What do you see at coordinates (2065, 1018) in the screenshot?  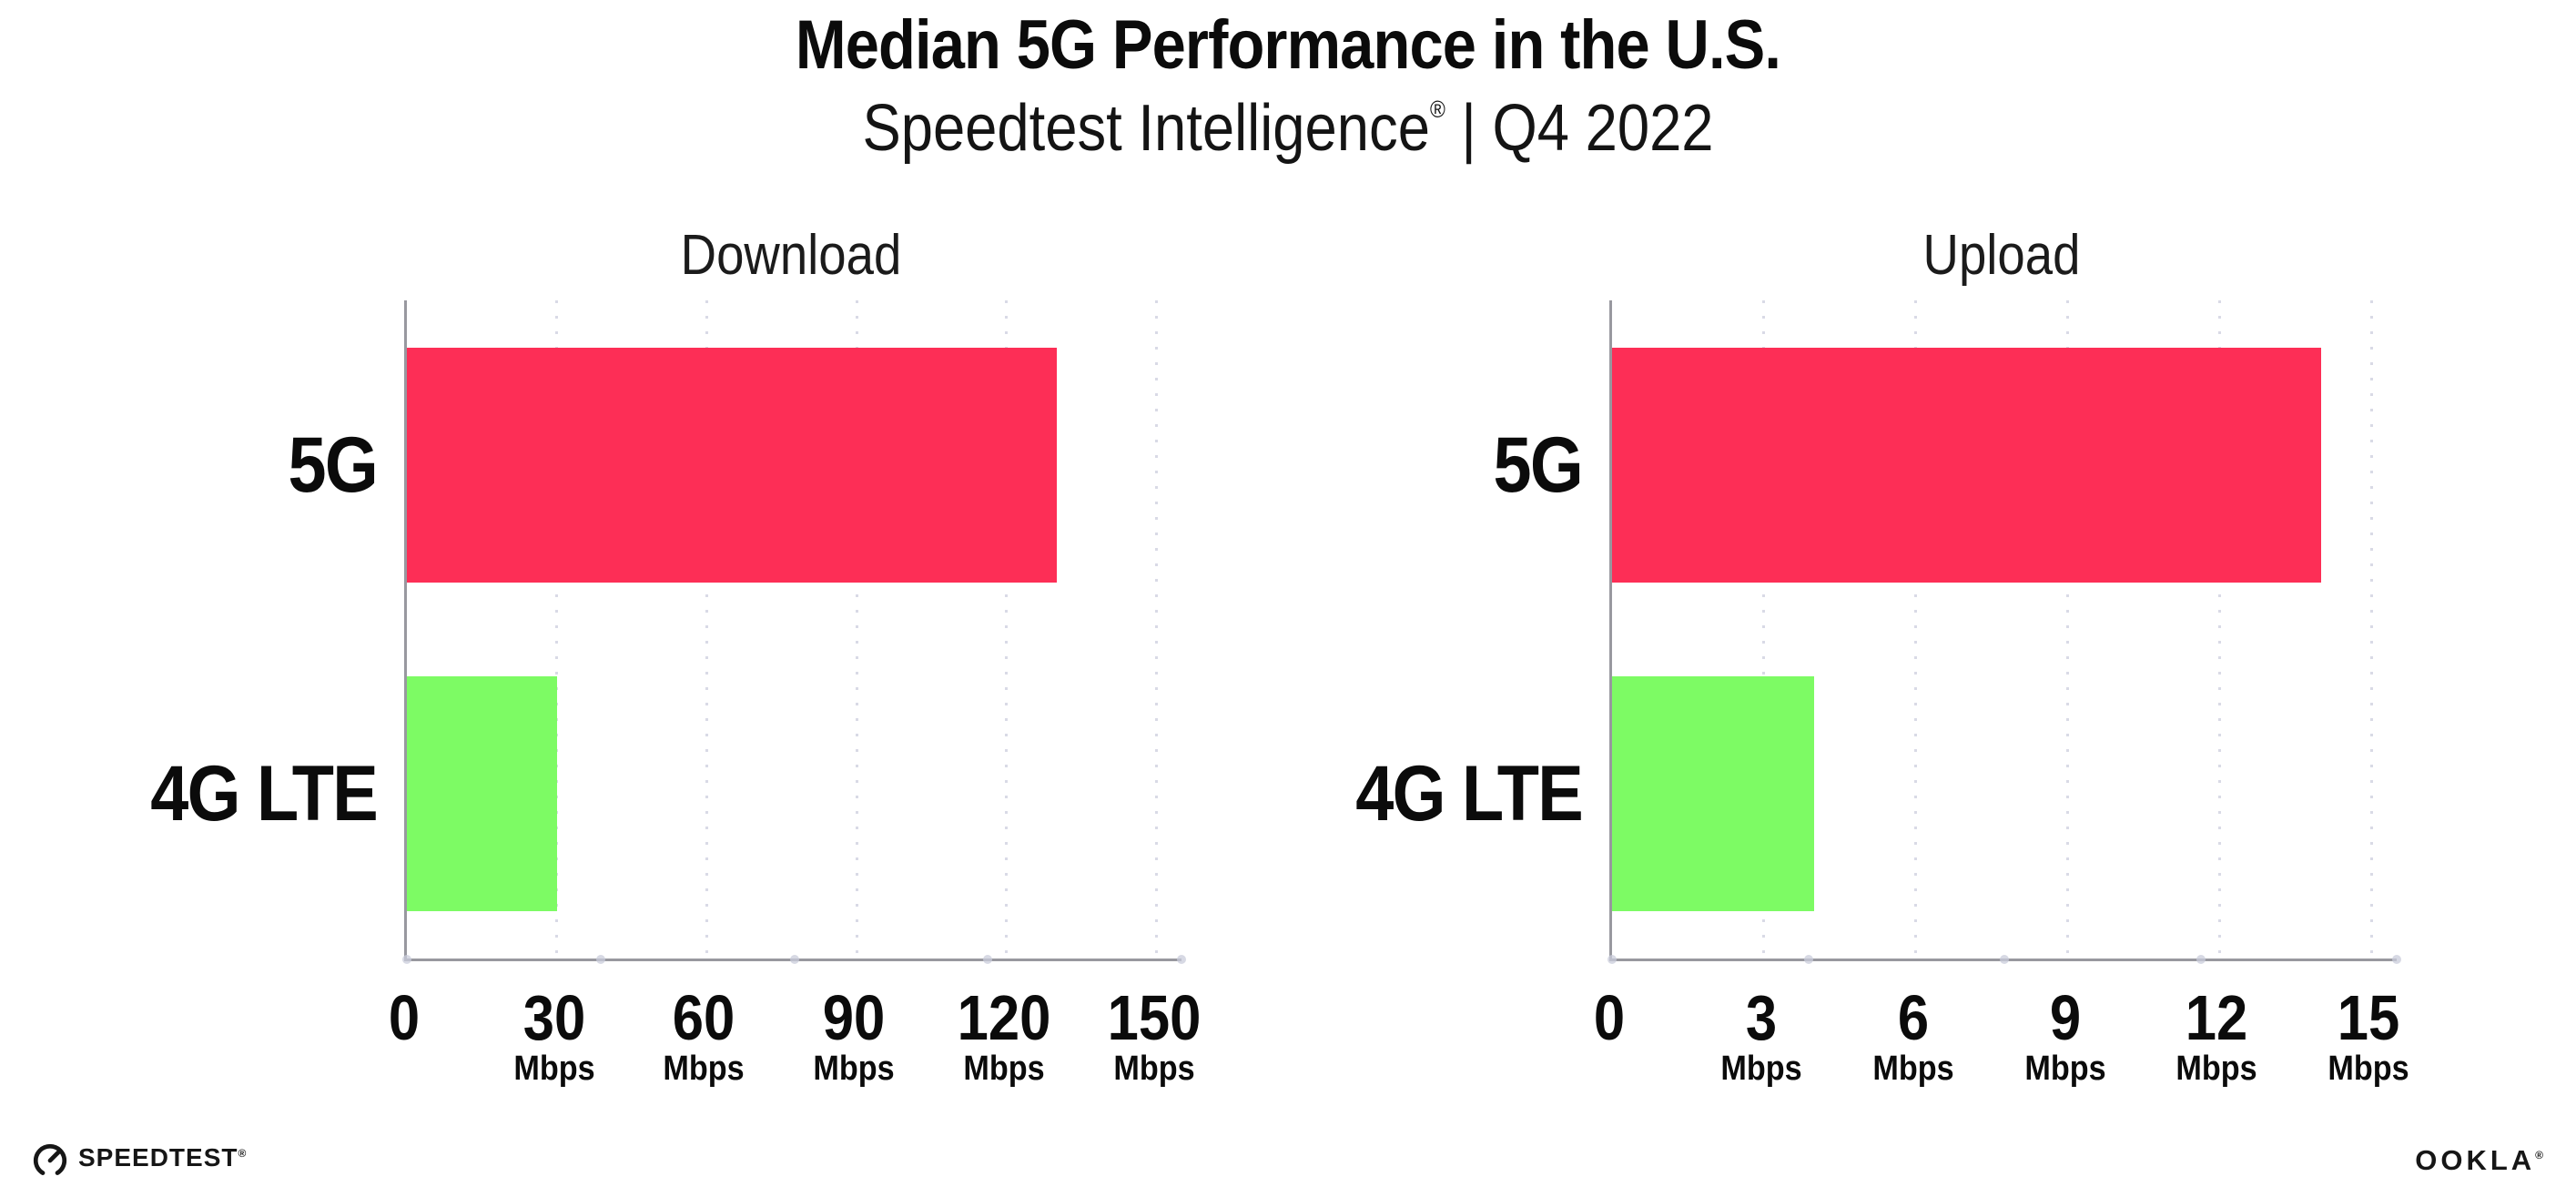 I see `tick-label-9: 9` at bounding box center [2065, 1018].